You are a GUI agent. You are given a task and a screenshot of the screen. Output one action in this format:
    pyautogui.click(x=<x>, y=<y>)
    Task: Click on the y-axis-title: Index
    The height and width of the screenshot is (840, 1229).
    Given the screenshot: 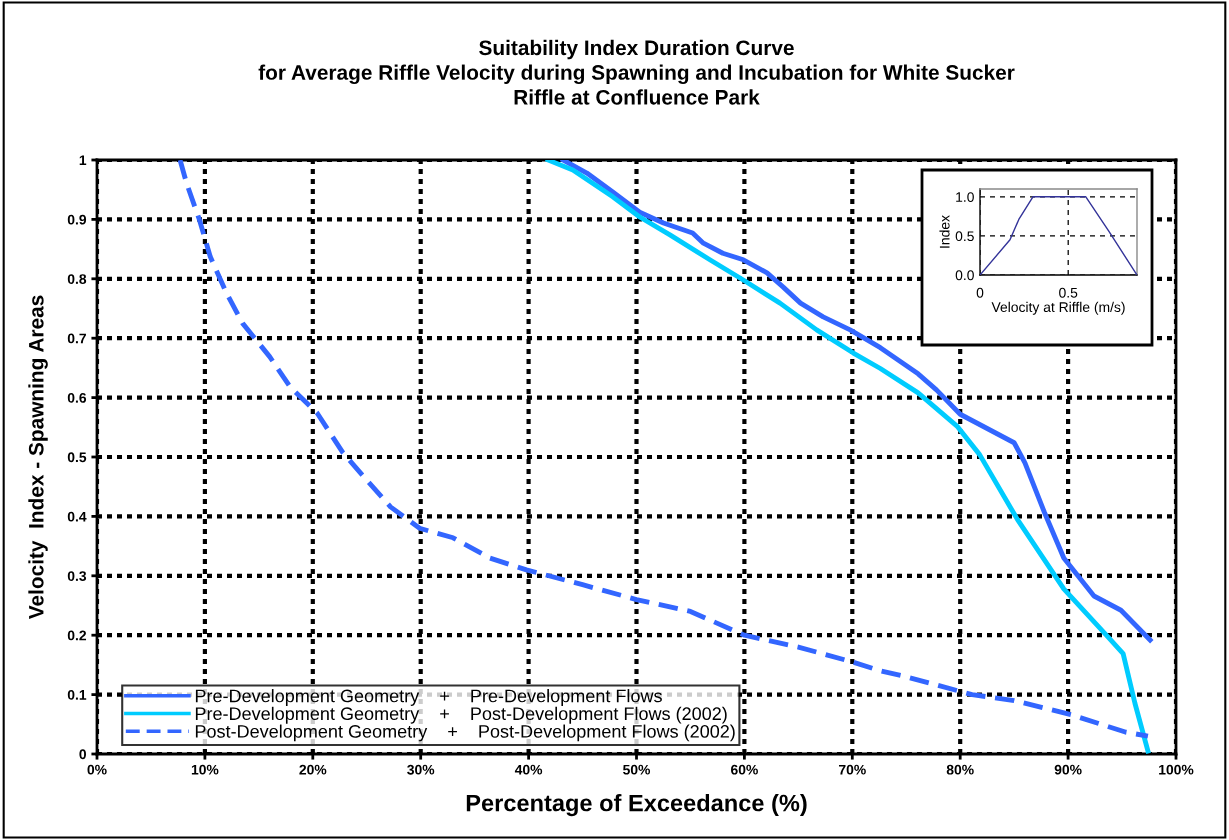 What is the action you would take?
    pyautogui.click(x=944, y=231)
    